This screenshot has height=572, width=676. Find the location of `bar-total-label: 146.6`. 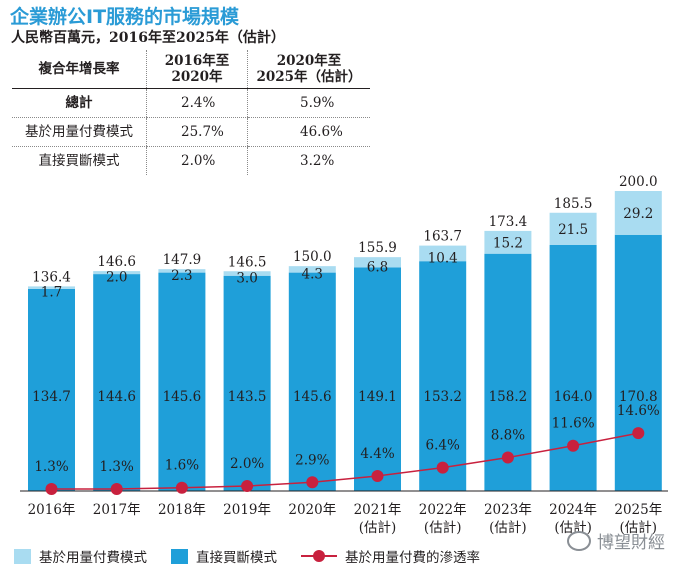

bar-total-label: 146.6 is located at coordinates (116, 262).